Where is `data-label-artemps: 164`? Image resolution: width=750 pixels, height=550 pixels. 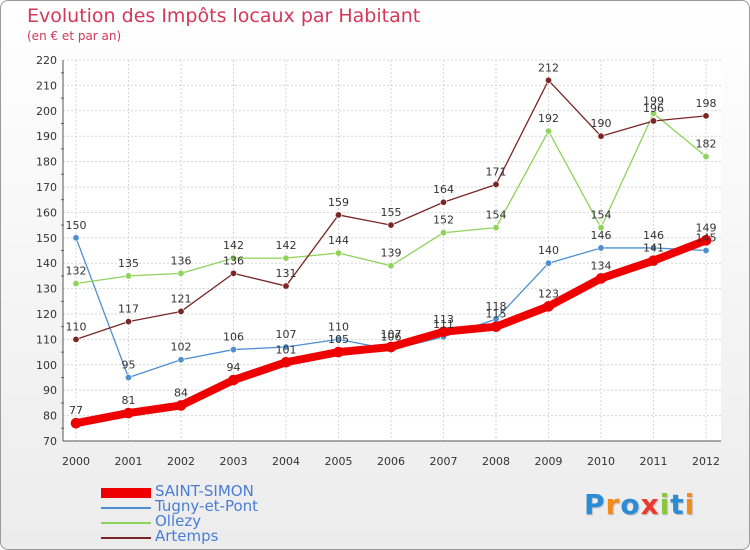 data-label-artemps: 164 is located at coordinates (443, 189).